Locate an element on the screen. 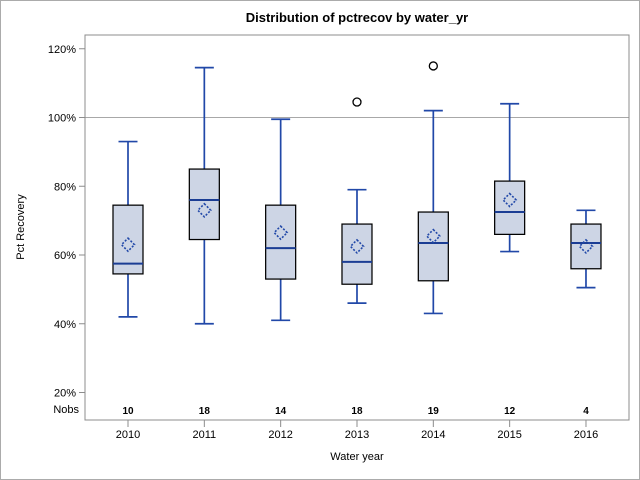  outlier-point-2014 is located at coordinates (433, 66).